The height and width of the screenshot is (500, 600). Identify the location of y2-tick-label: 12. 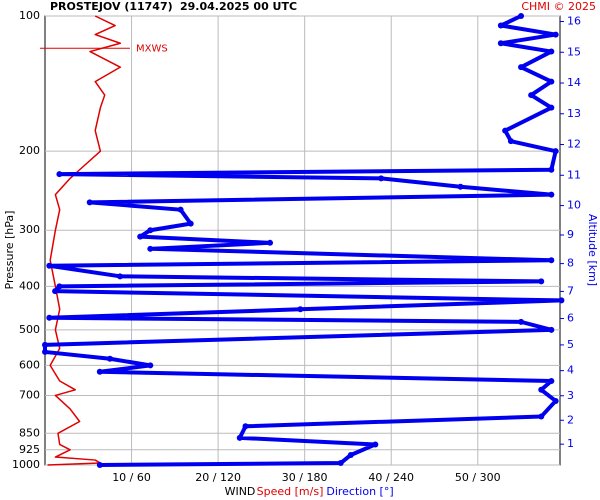
(574, 144).